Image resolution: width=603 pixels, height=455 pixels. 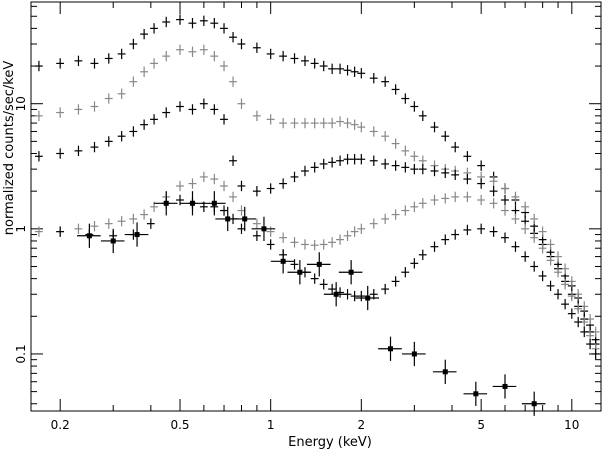 What do you see at coordinates (481, 425) in the screenshot?
I see `x-tick-label: 5` at bounding box center [481, 425].